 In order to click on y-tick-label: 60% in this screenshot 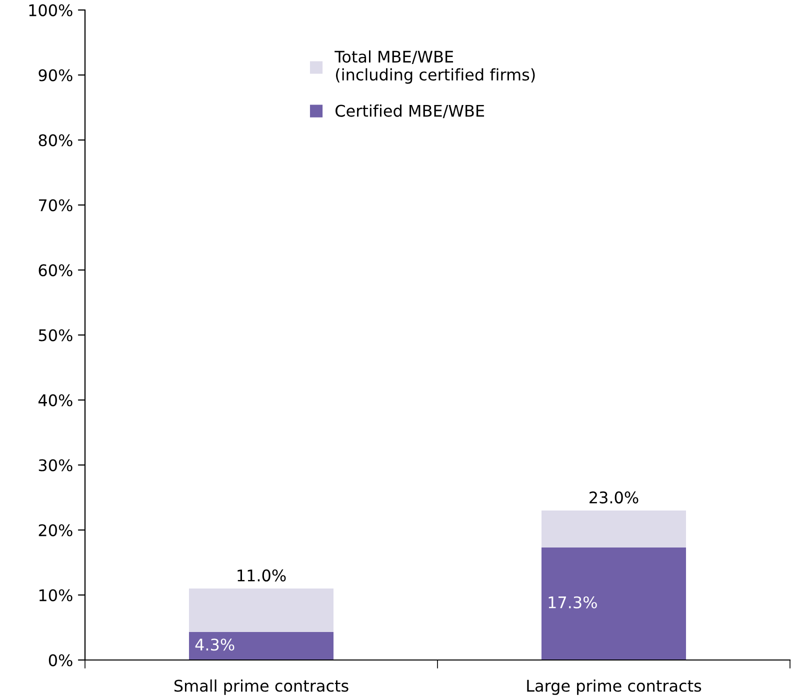, I will do `click(55, 270)`.